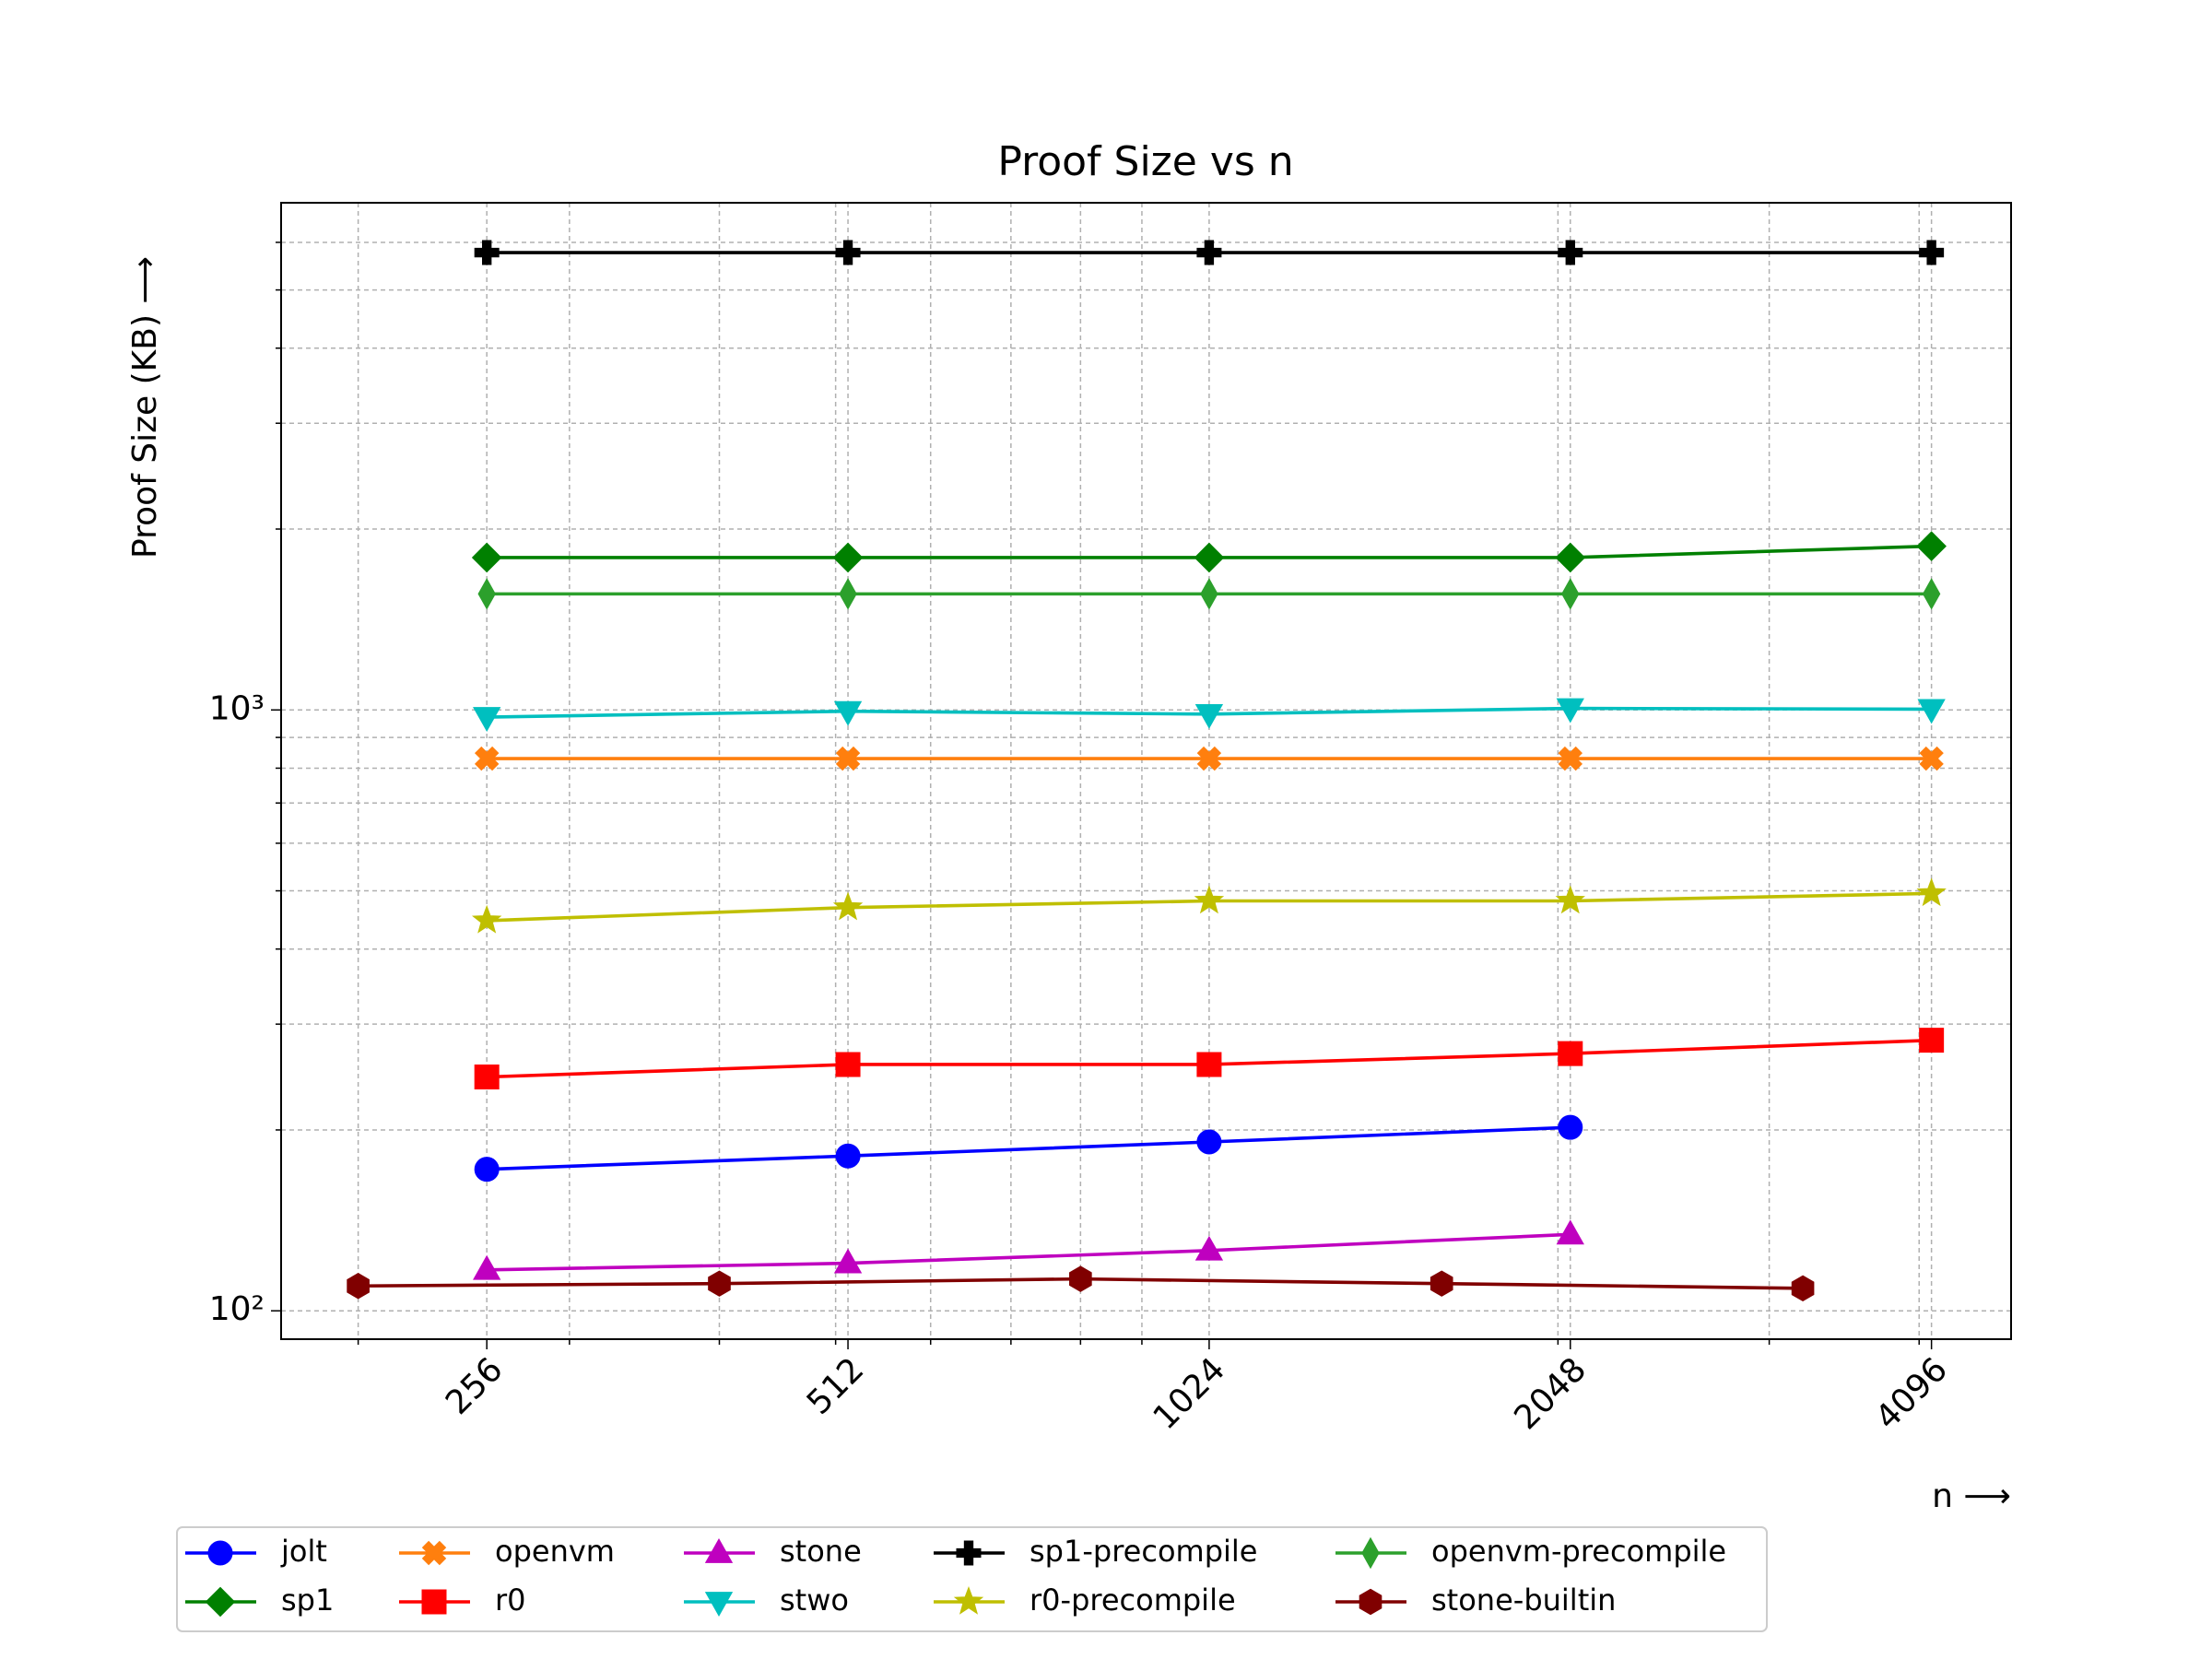  What do you see at coordinates (1133, 1600) in the screenshot?
I see `legend-label: r0-precompile` at bounding box center [1133, 1600].